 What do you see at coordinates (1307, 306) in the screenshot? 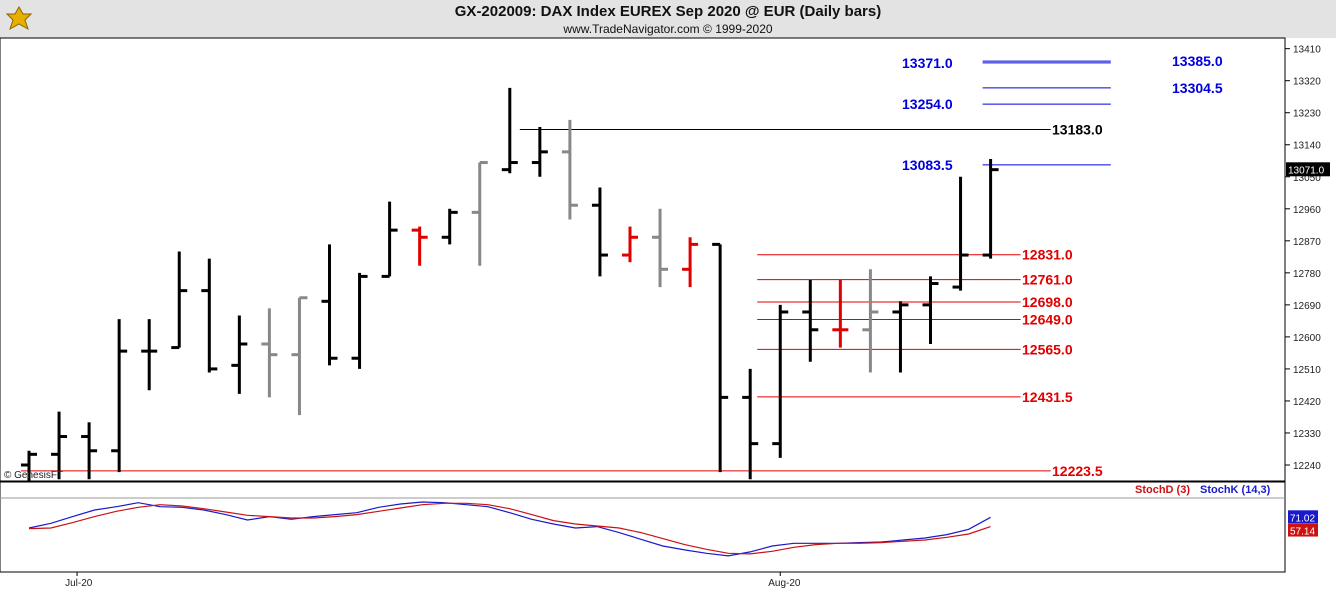
I see `price-tick-label: 12690` at bounding box center [1307, 306].